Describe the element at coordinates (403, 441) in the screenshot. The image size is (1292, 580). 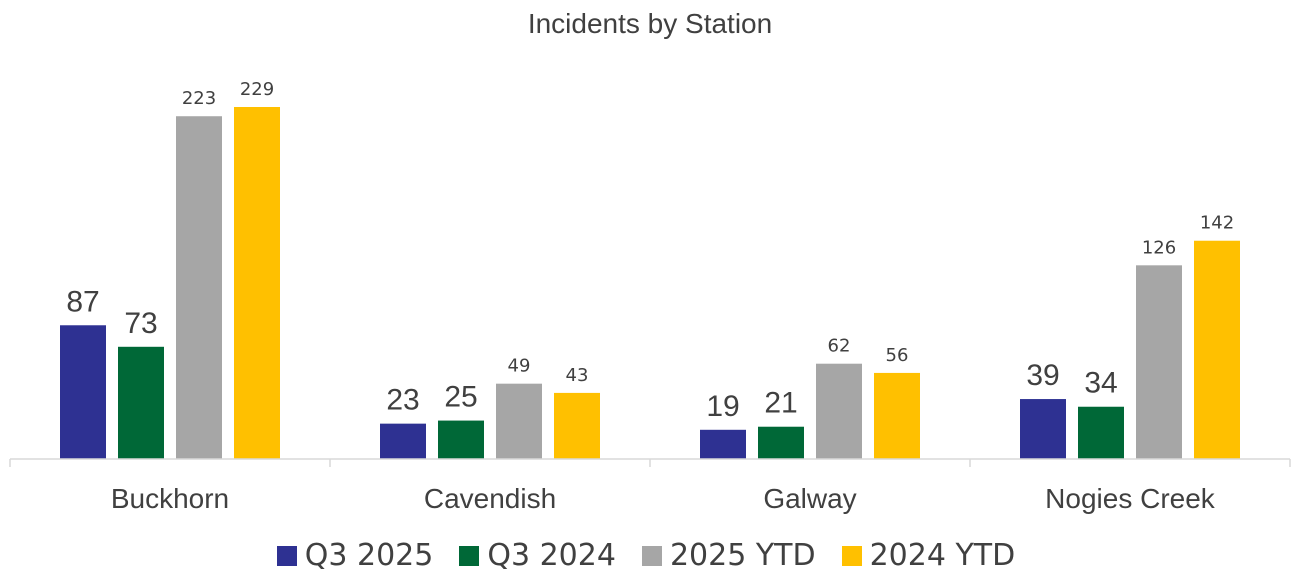
I see `bar-q3-2025-cavendish` at that location.